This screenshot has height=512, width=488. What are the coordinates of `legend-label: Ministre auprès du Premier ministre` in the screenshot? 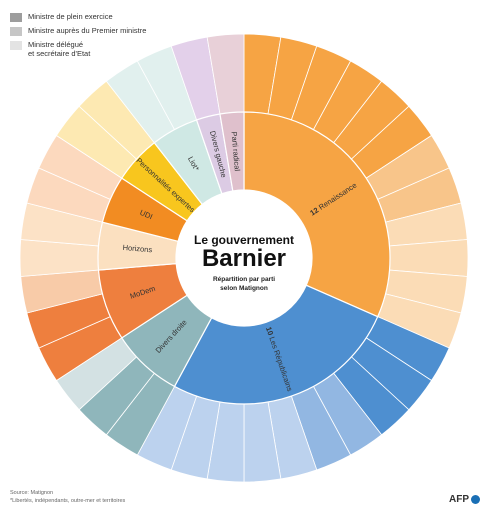 It's located at (87, 30).